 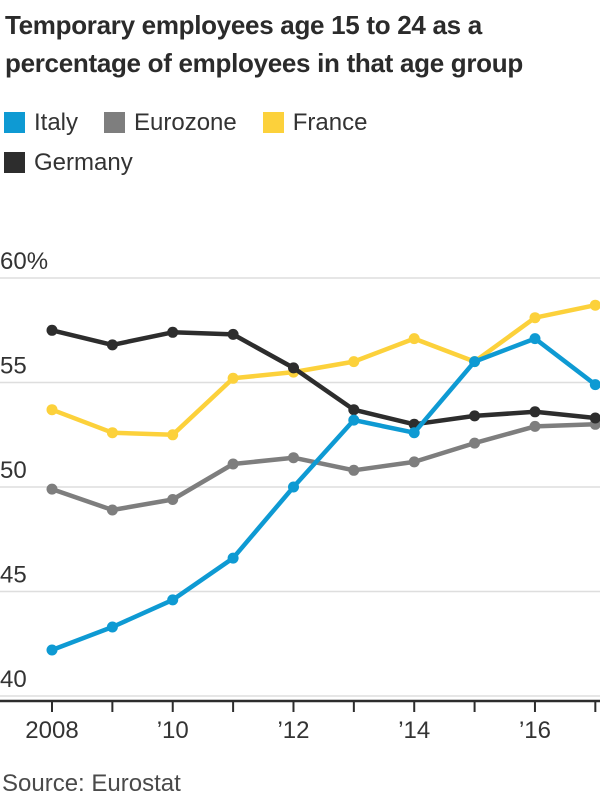 What do you see at coordinates (535, 426) in the screenshot?
I see `series-point-eurozone-2016` at bounding box center [535, 426].